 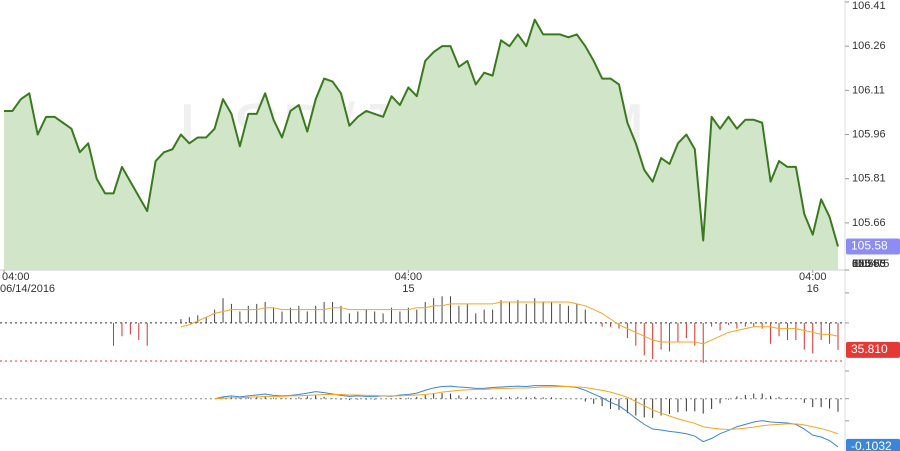 What do you see at coordinates (869, 349) in the screenshot?
I see `current-value-label: 35.810` at bounding box center [869, 349].